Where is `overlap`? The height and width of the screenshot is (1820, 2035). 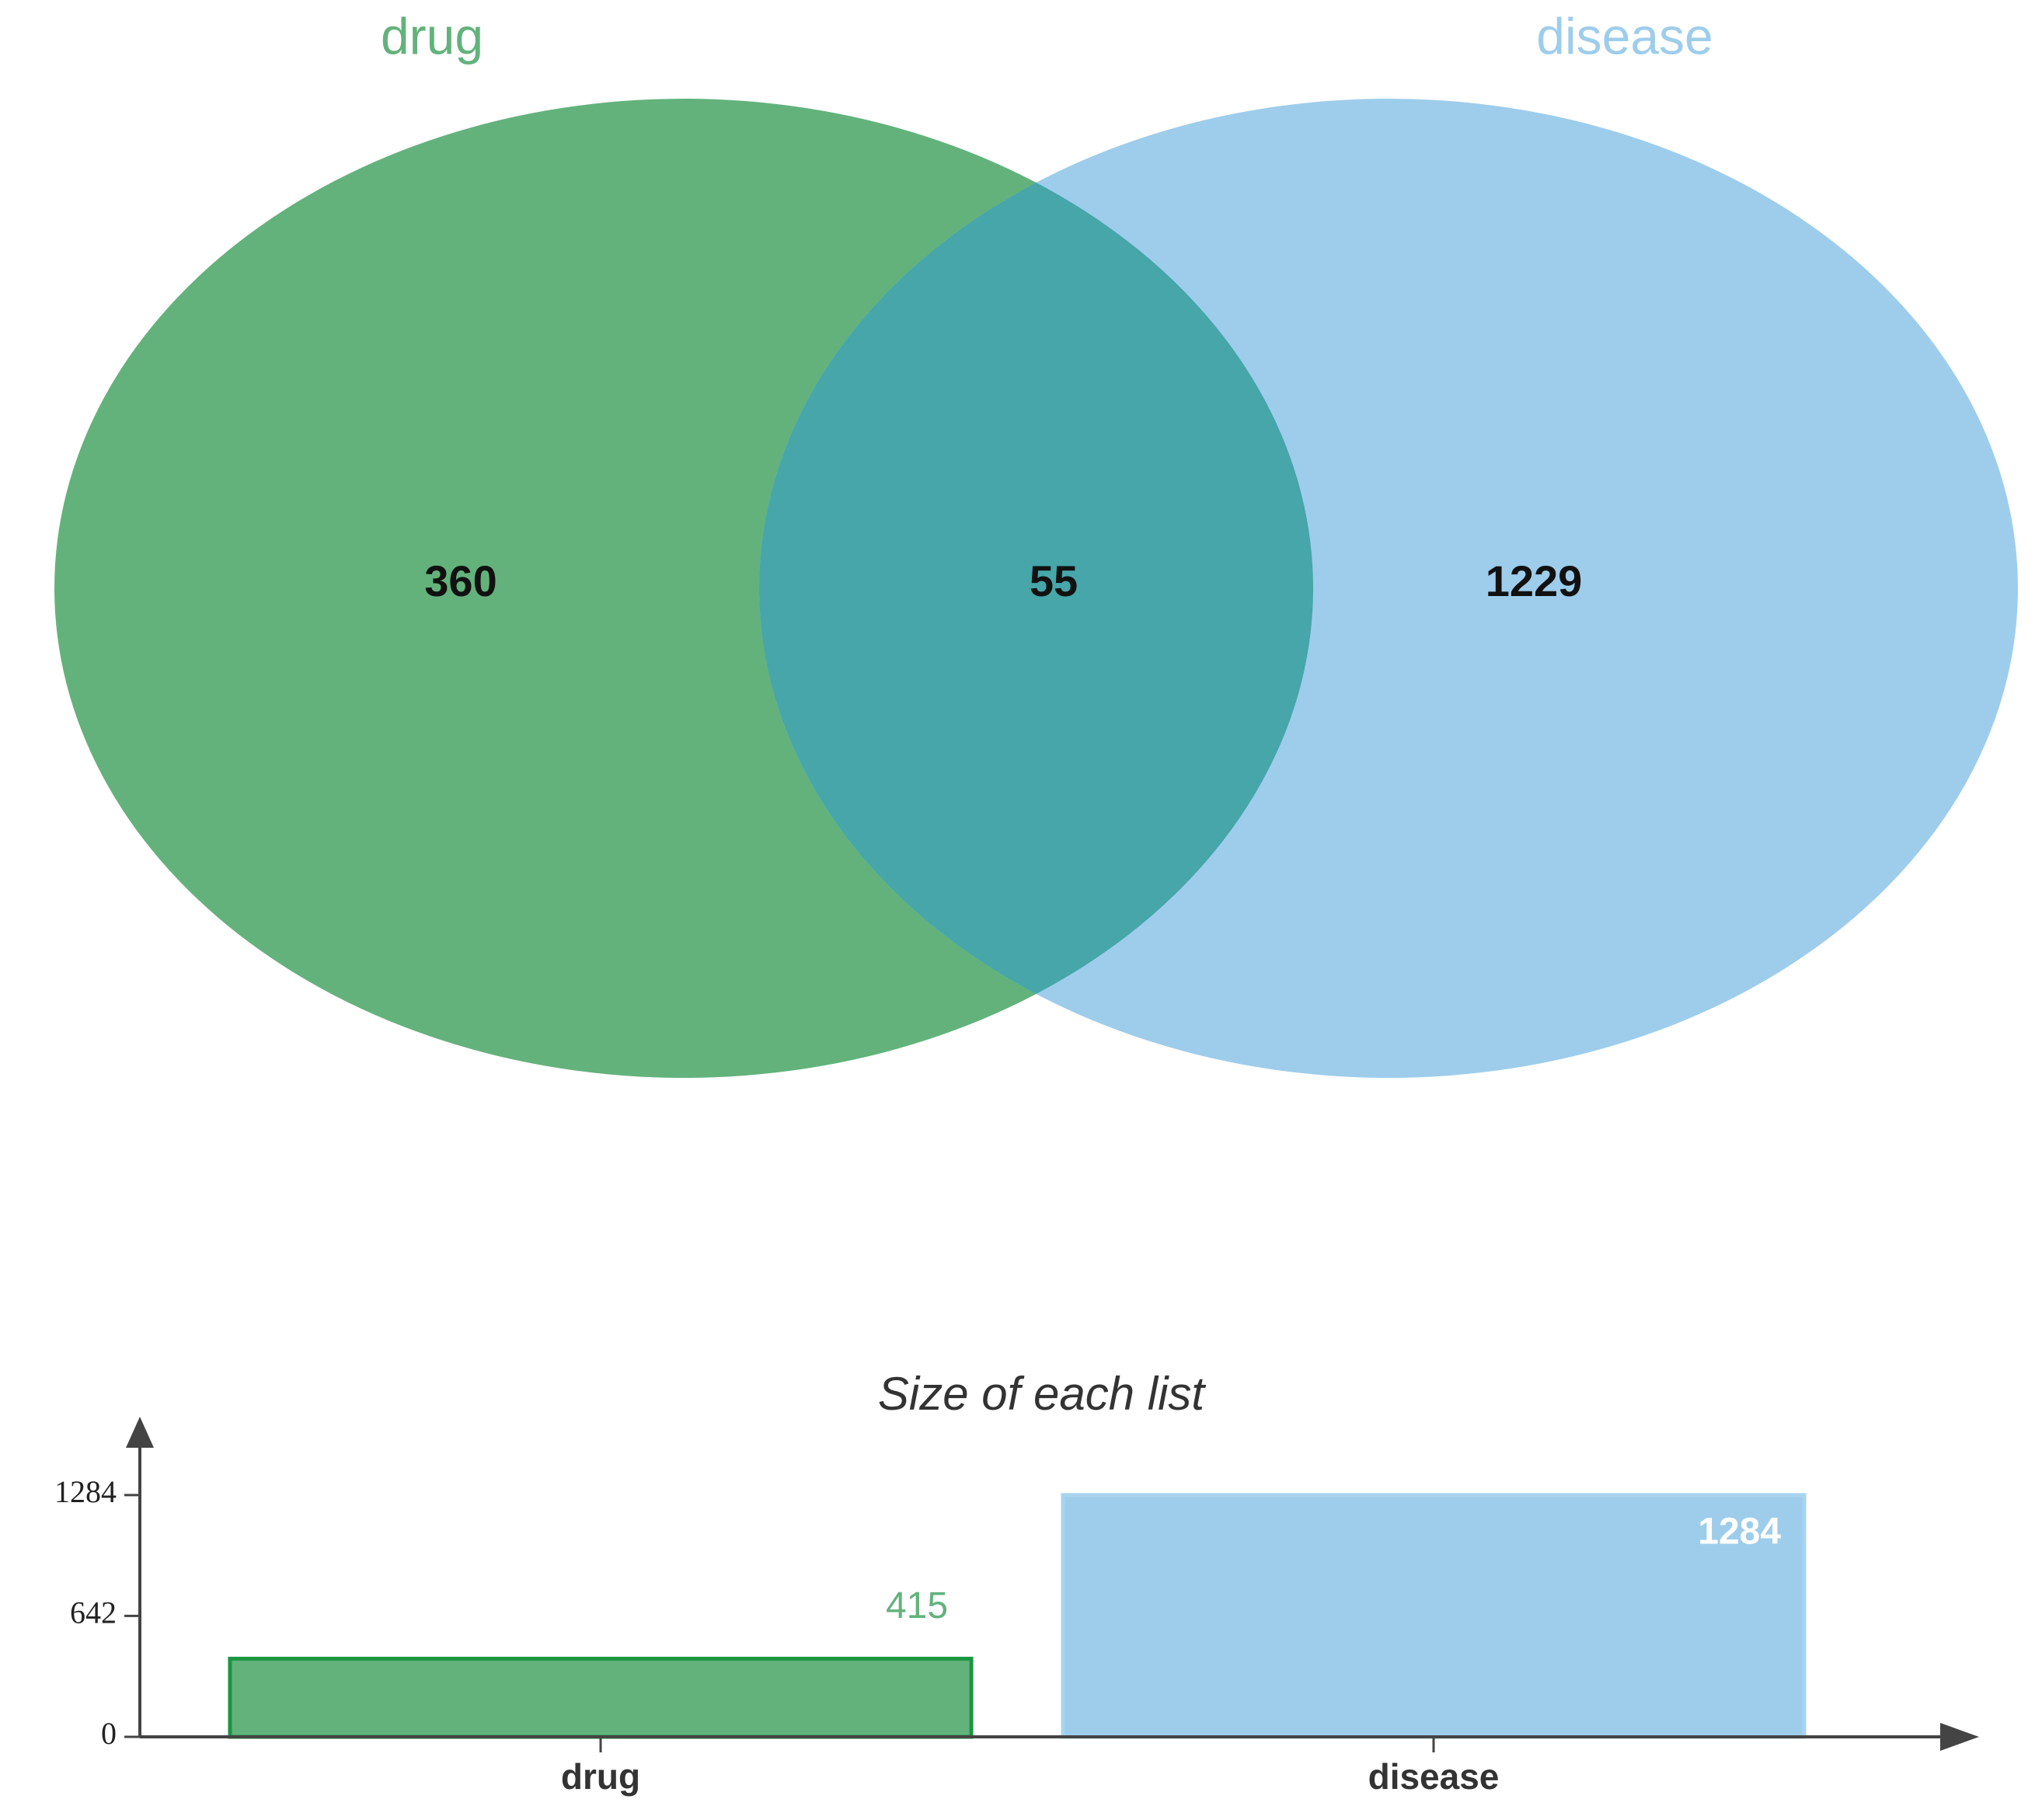
overlap is located at coordinates (1036, 588).